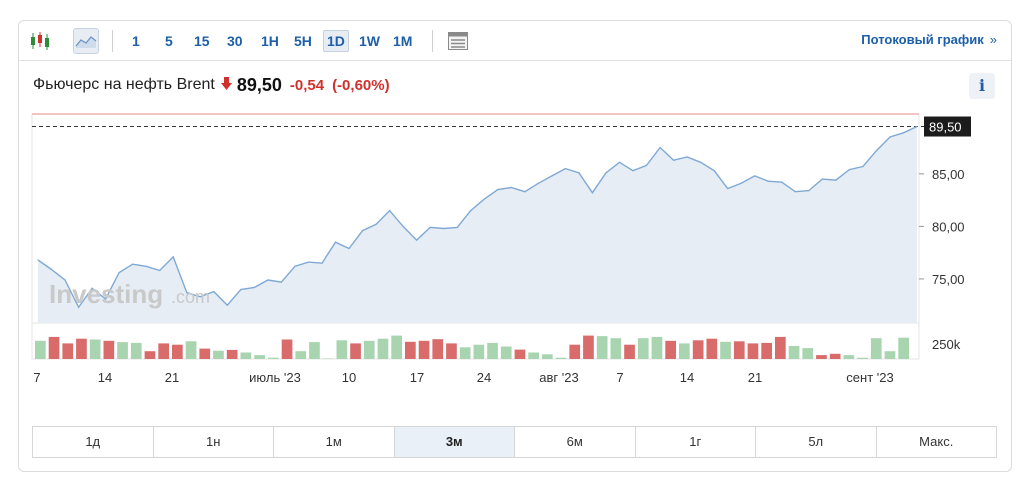  What do you see at coordinates (303, 41) in the screenshot?
I see `timeframe-5h: 5H` at bounding box center [303, 41].